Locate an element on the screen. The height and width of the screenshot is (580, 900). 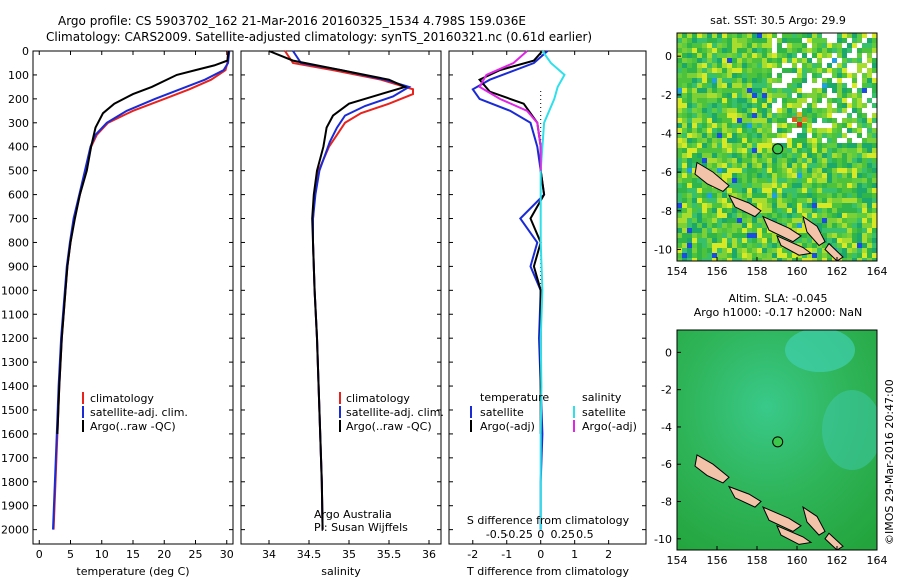
x-tick-label: 0 is located at coordinates (540, 554).